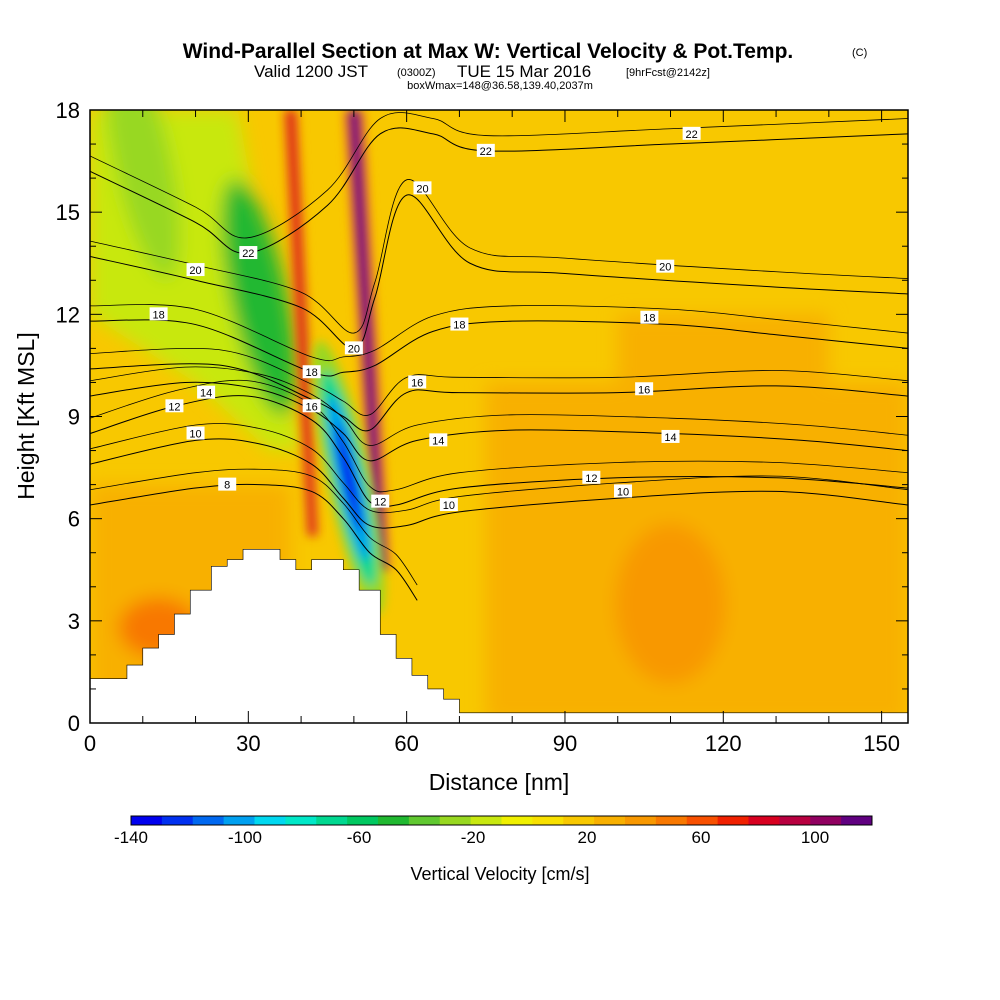 The width and height of the screenshot is (1000, 1000). Describe the element at coordinates (406, 743) in the screenshot. I see `x-tick-label: 60` at that location.